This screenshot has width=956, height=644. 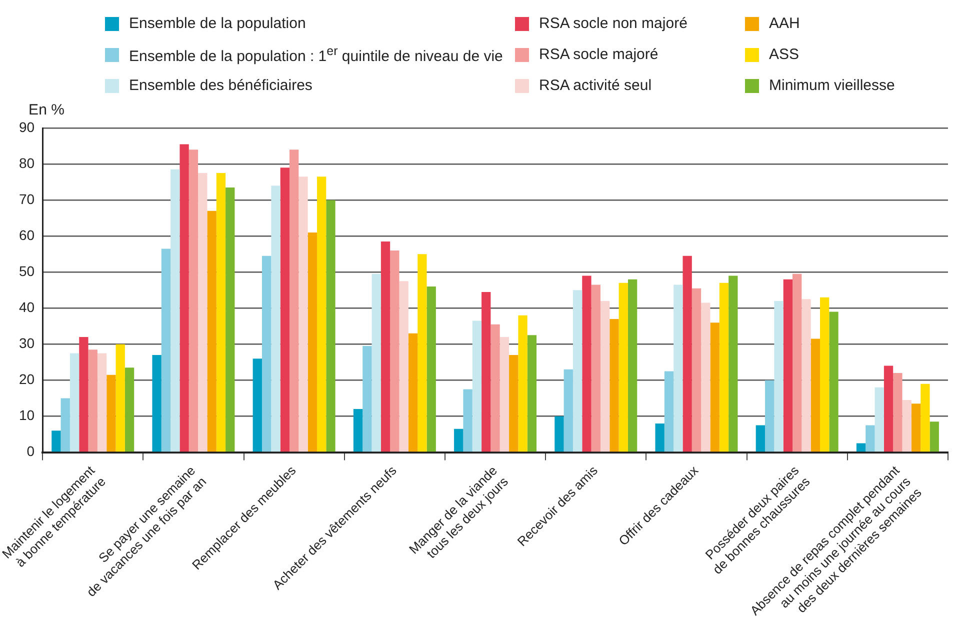 What do you see at coordinates (595, 85) in the screenshot?
I see `legend-label: RSA activité seul` at bounding box center [595, 85].